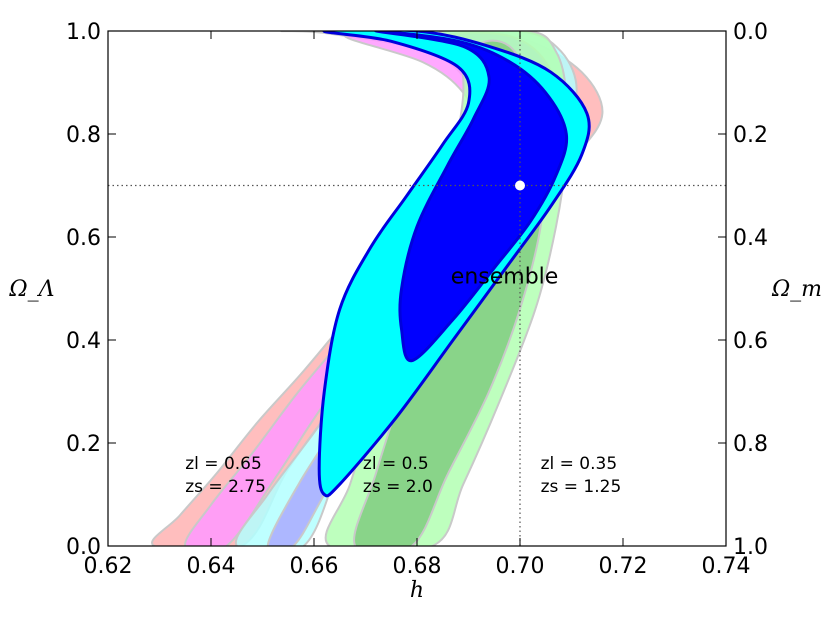  Describe the element at coordinates (471, 197) in the screenshot. I see `region-inner` at that location.